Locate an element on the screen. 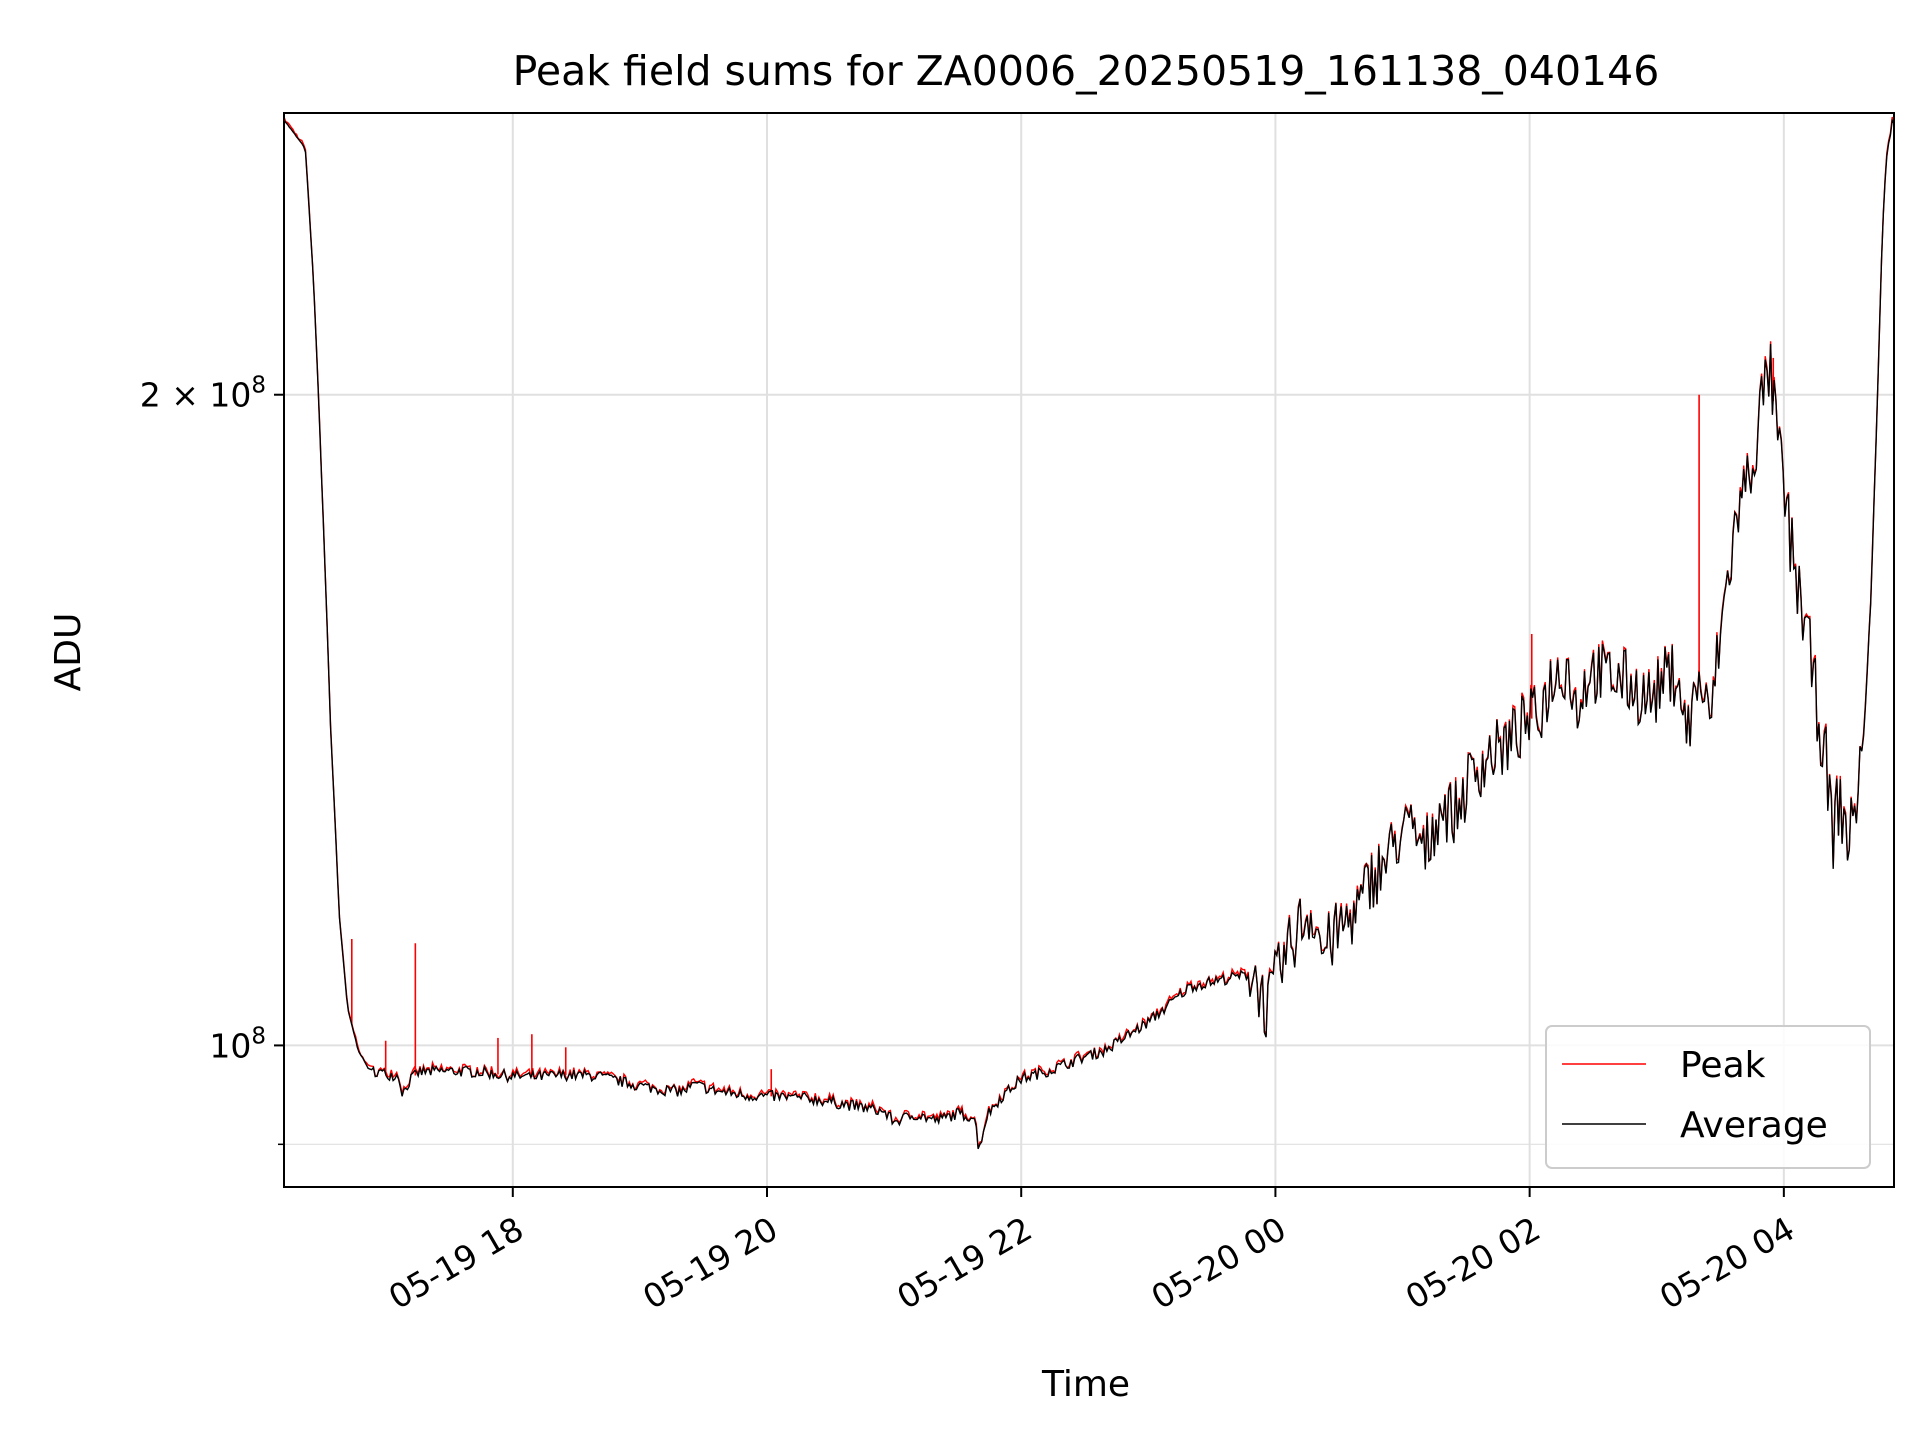 This screenshot has height=1440, width=1920. legend-box is located at coordinates (1708, 1097).